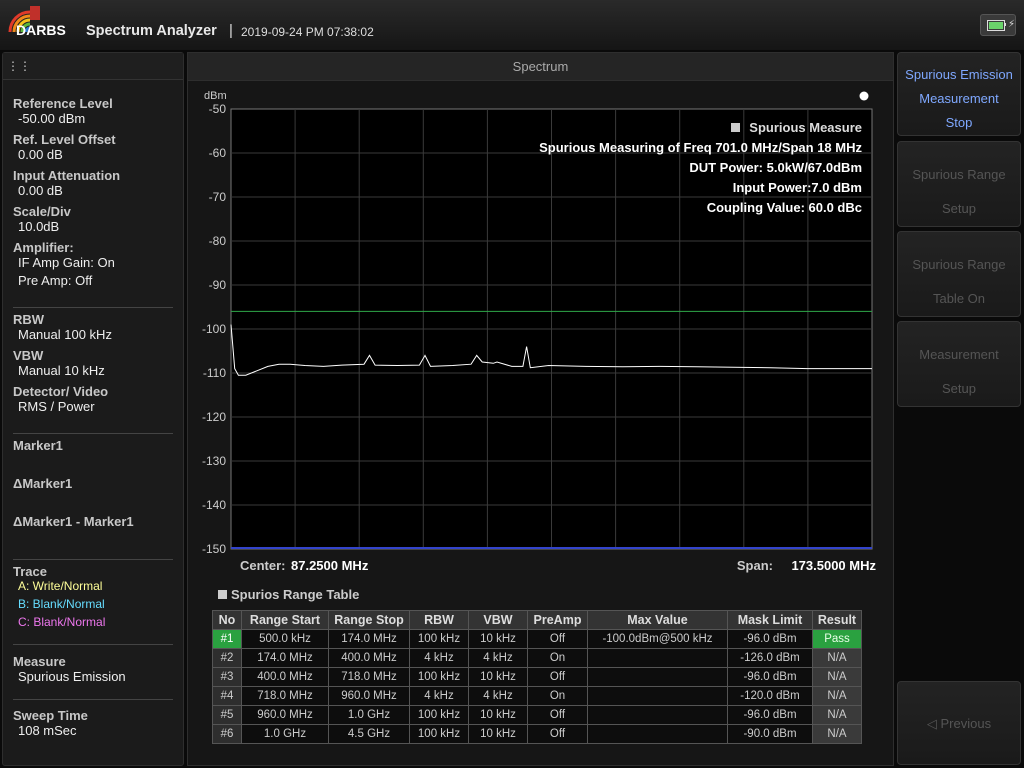  I want to click on darbs-logo-icon, so click(24, 19).